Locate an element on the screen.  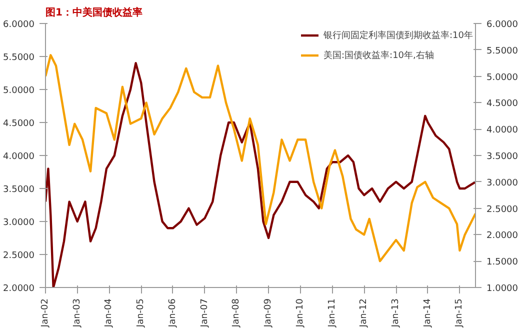
y-tick-label: 3.0000 is located at coordinates (19, 223).